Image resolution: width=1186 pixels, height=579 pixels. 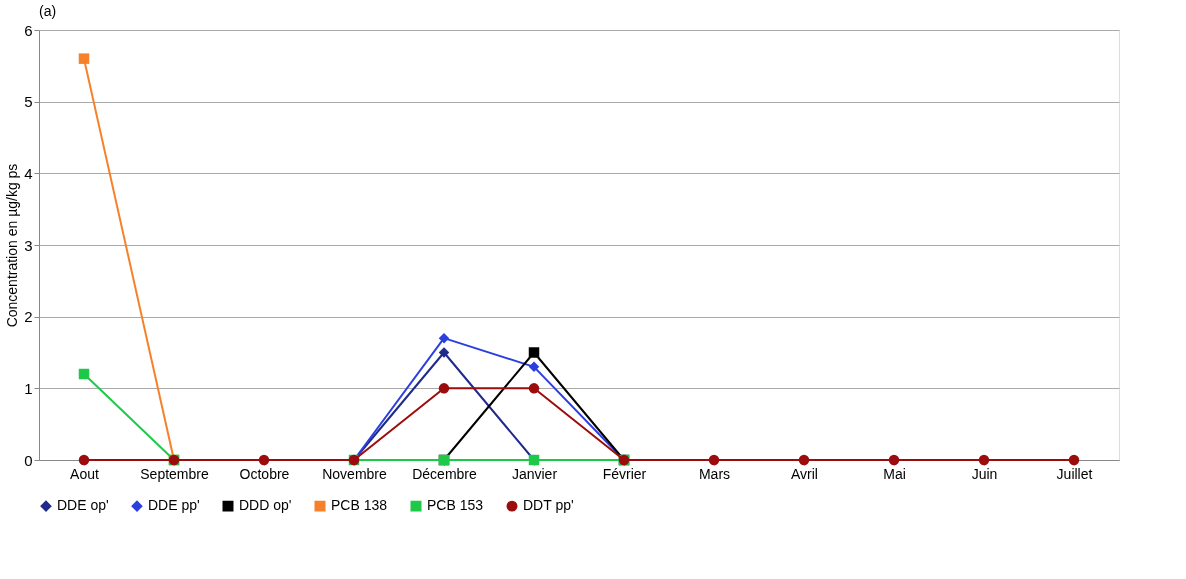 I want to click on x-tick-label: Septembre, so click(x=174, y=473).